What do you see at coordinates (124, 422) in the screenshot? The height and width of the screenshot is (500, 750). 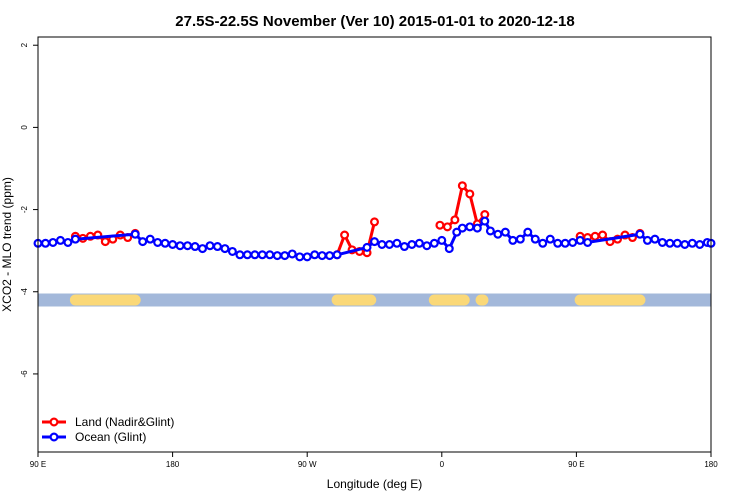 I see `legend-label: Land (Nadir&Glint)` at bounding box center [124, 422].